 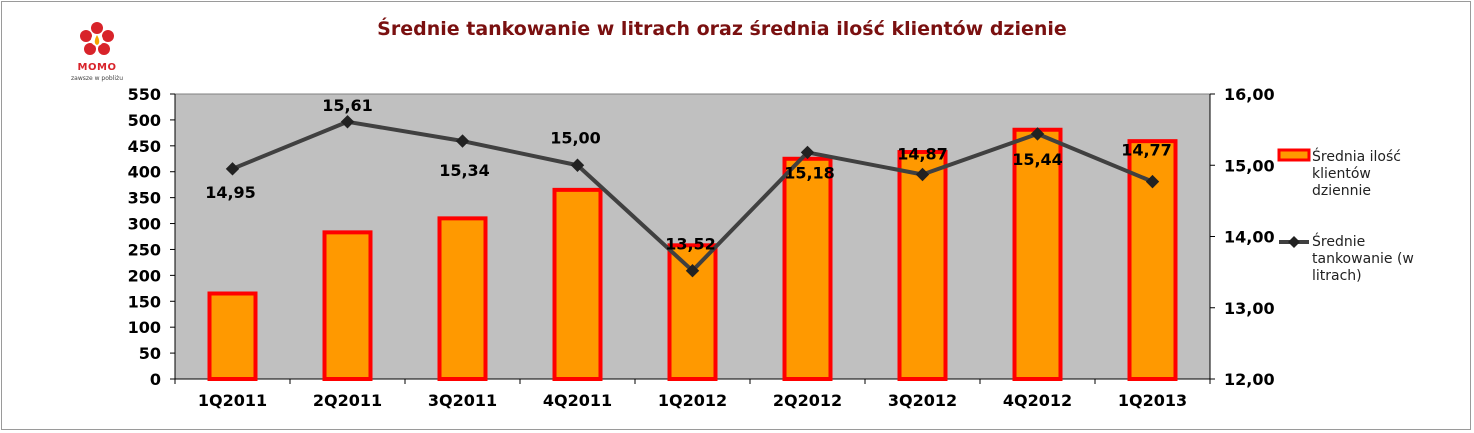 What do you see at coordinates (922, 400) in the screenshot?
I see `x-tick-label: 3Q2012` at bounding box center [922, 400].